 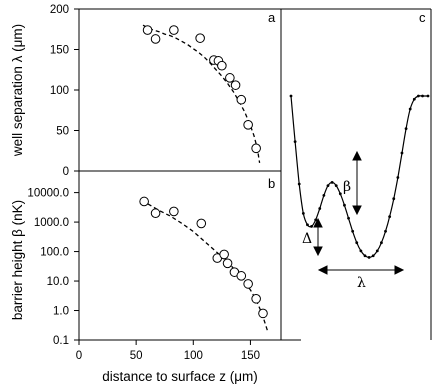 I want to click on beta-symbol: β, so click(x=347, y=187).